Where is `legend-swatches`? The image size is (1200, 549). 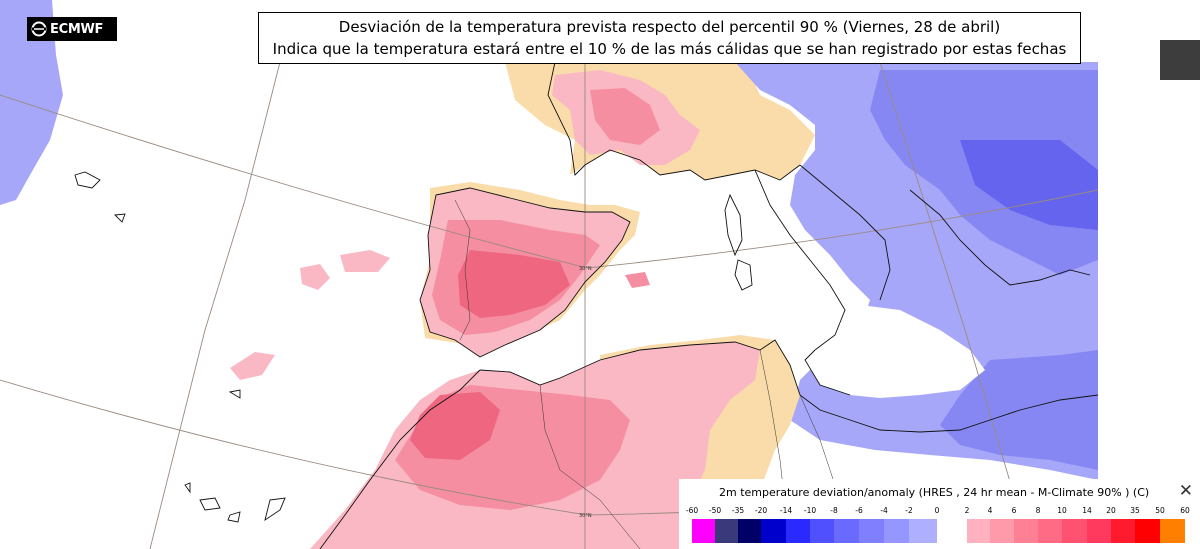
legend-swatches is located at coordinates (939, 531).